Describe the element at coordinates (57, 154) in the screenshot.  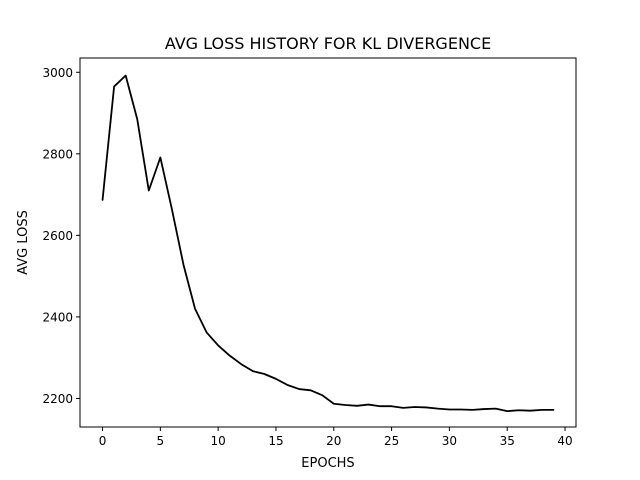
I see `y-tick-label: 2800` at that location.